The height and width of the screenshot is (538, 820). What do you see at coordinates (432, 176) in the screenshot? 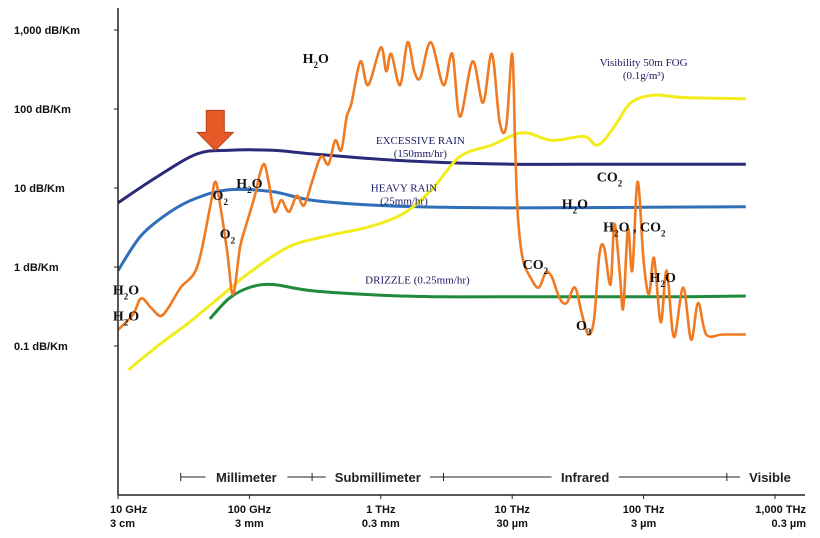
I see `series-line-excessive-rain-150mm-hr` at bounding box center [432, 176].